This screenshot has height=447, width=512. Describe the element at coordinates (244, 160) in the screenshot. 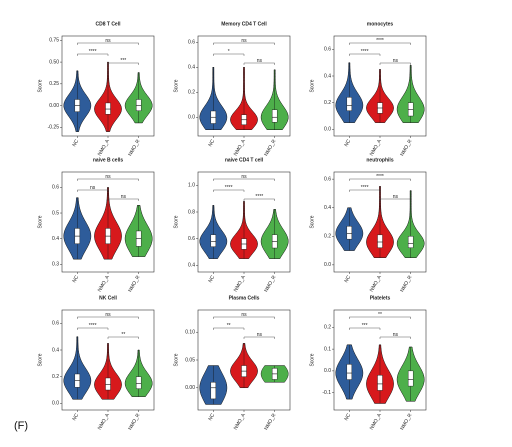

I see `chart-title: naive CD4 T cell` at that location.